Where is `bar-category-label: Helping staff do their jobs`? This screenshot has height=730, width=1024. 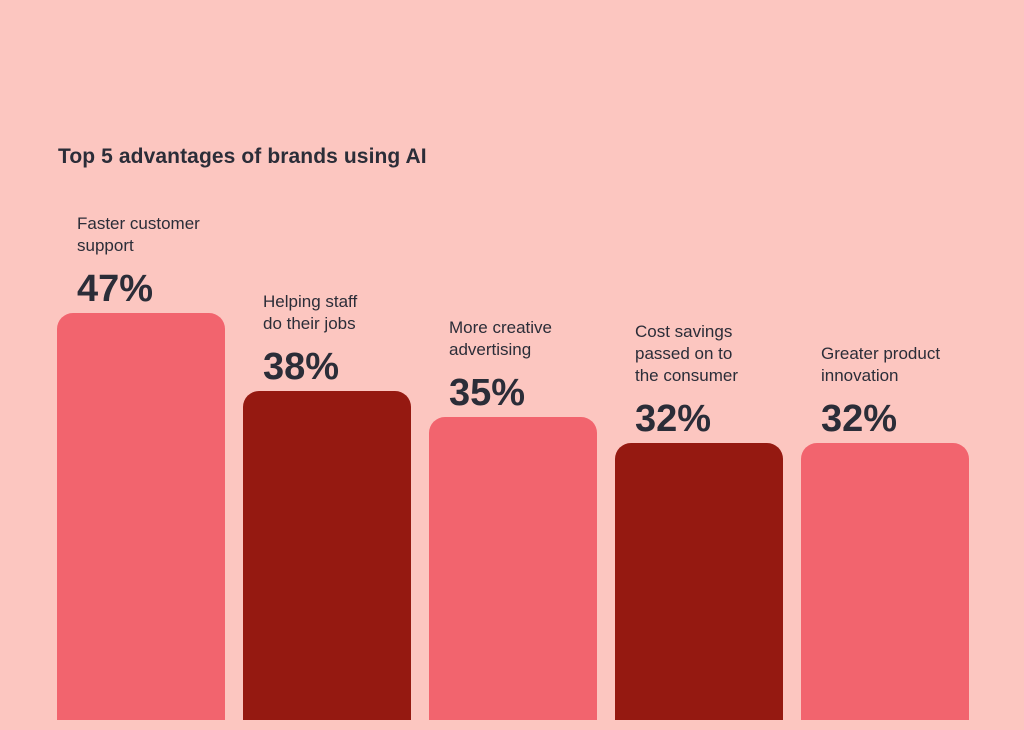 bar-category-label: Helping staff do their jobs is located at coordinates (310, 313).